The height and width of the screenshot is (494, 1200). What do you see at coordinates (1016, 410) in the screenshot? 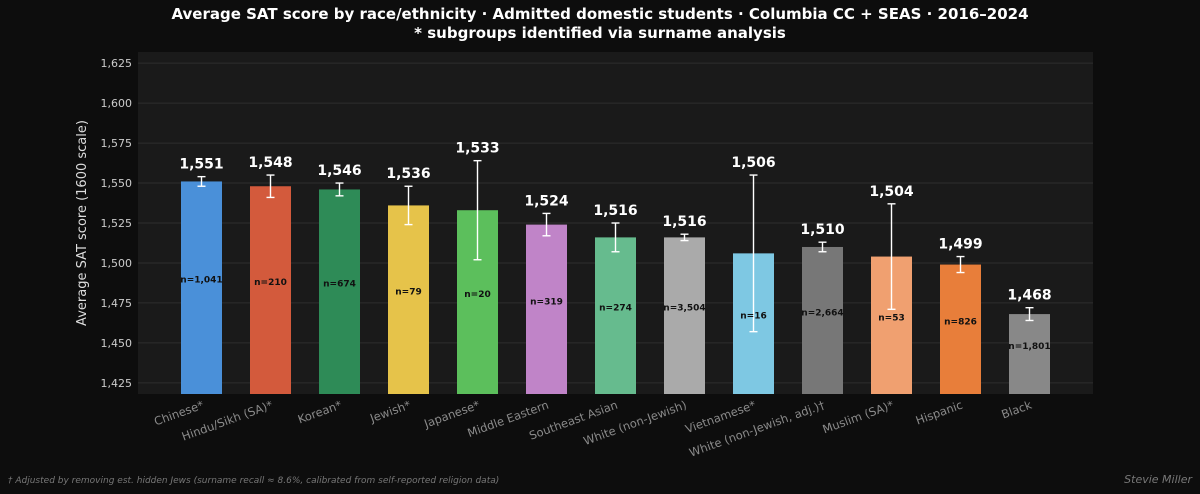
I see `x-tick-label: Black` at bounding box center [1016, 410].